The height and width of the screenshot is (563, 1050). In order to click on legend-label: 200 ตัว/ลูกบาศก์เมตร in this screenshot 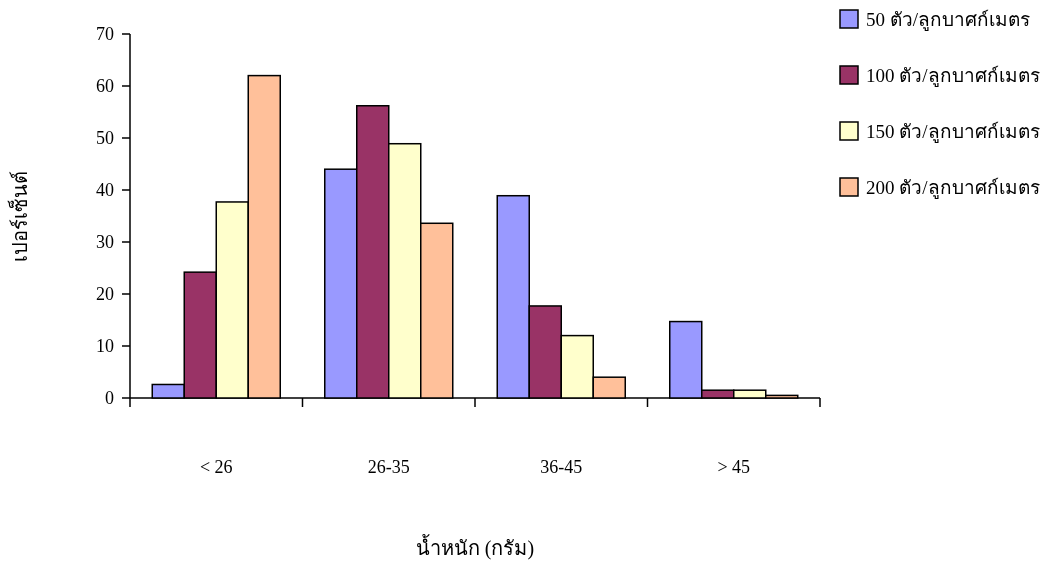, I will do `click(953, 188)`.